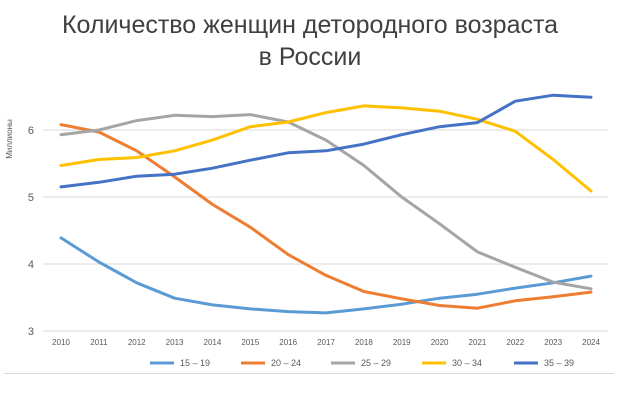 The image size is (620, 418). Describe the element at coordinates (250, 342) in the screenshot. I see `x-tick-label: 2015` at that location.